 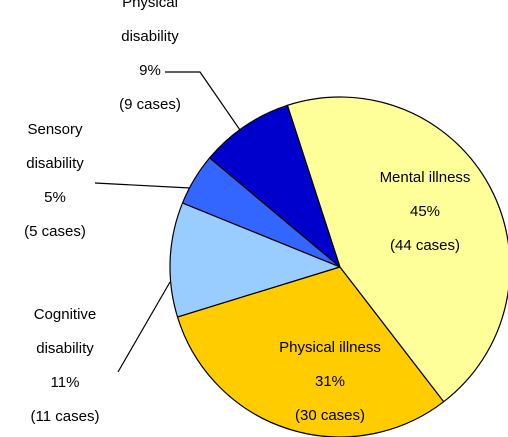 What do you see at coordinates (55, 181) in the screenshot?
I see `slice-label: Sensory disability 5% (5 cases)` at bounding box center [55, 181].